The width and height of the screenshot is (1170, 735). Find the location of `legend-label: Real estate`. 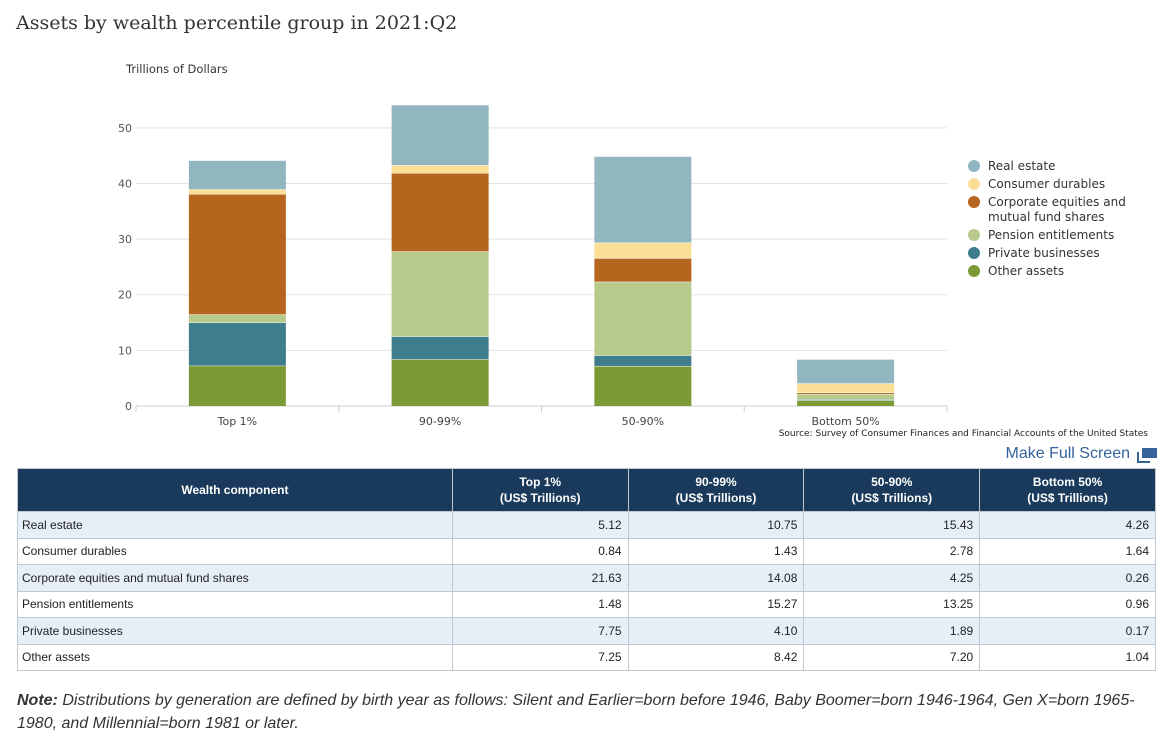

legend-label: Real estate is located at coordinates (1021, 166).